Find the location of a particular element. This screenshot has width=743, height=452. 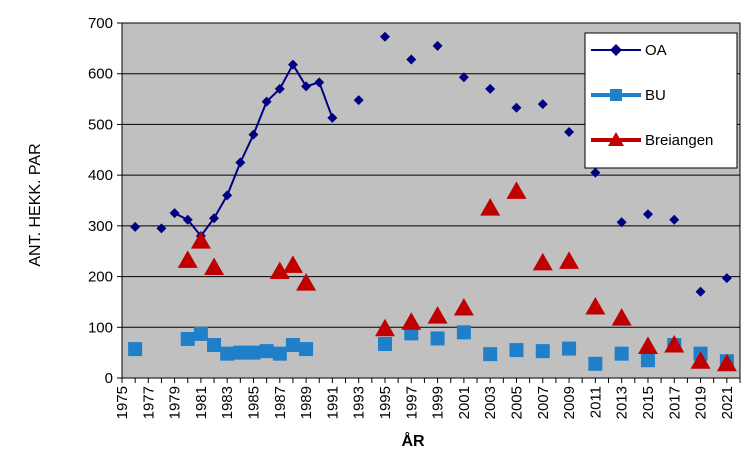

y-tick-label: 400 is located at coordinates (100, 175).